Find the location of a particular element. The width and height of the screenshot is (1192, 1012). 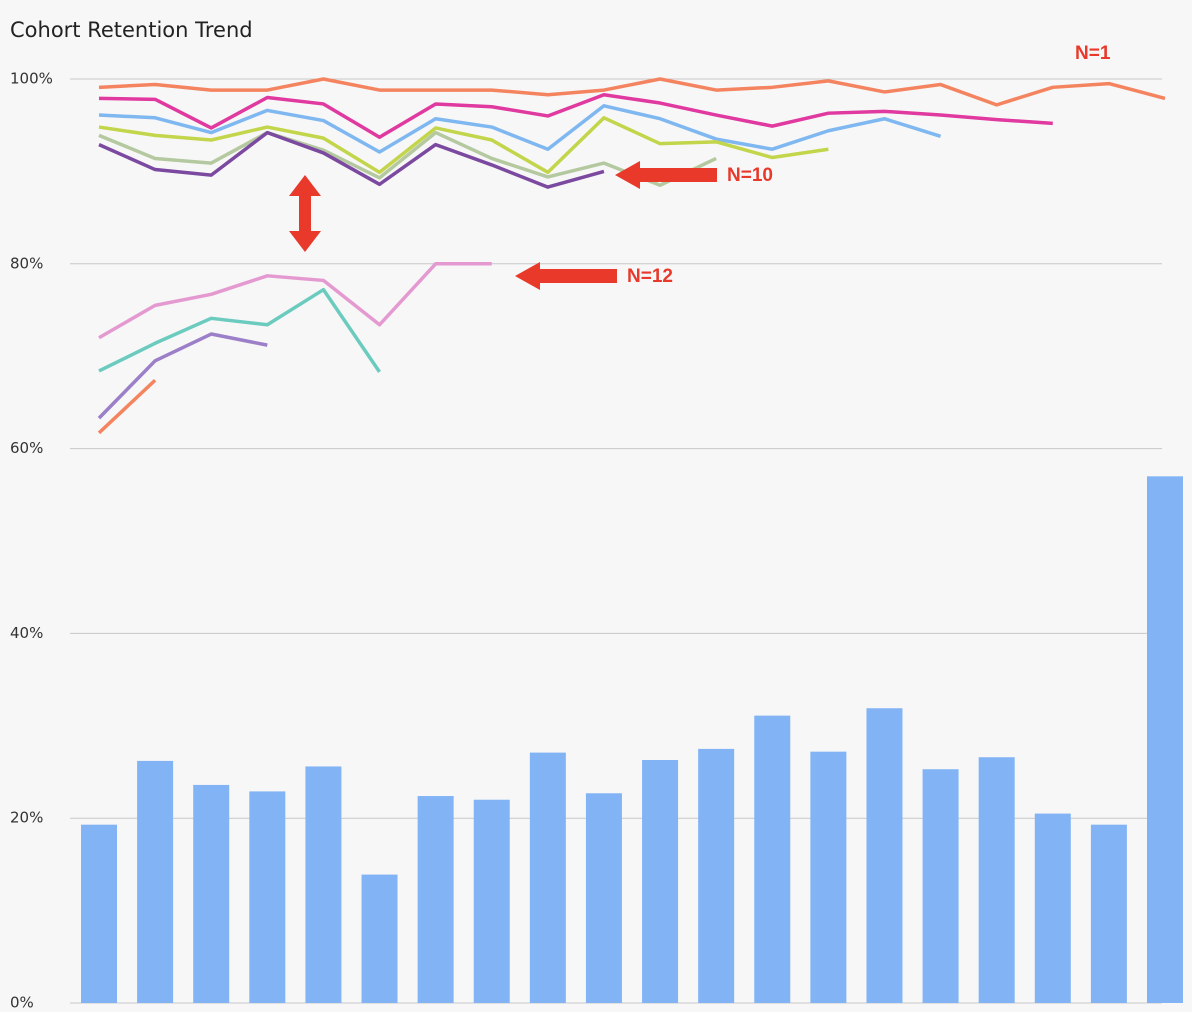

annotation: N=12 is located at coordinates (650, 276).